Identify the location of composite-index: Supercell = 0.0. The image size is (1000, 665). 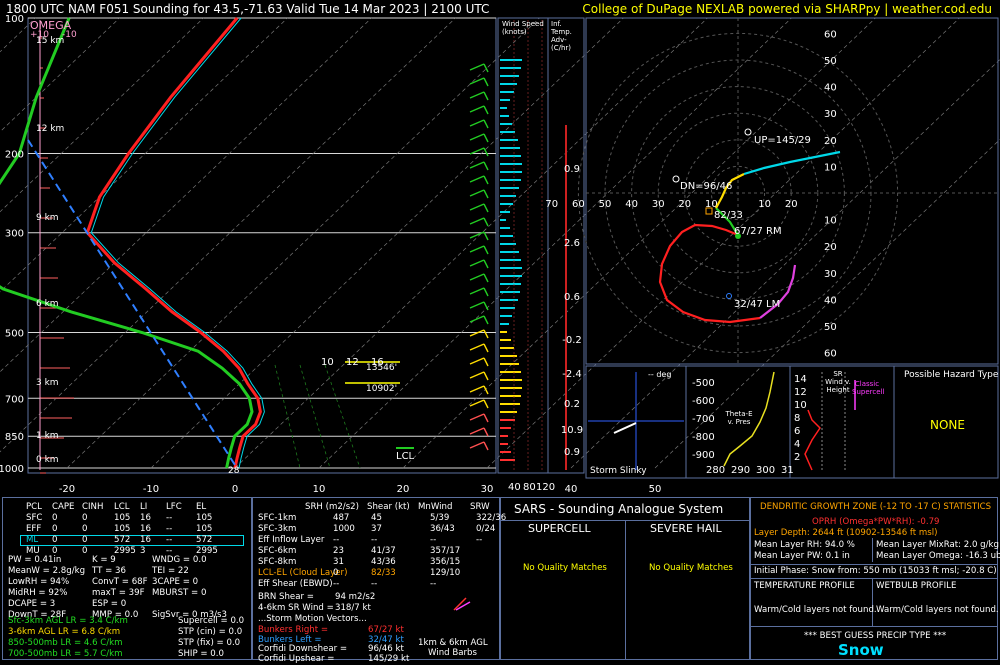
(211, 621).